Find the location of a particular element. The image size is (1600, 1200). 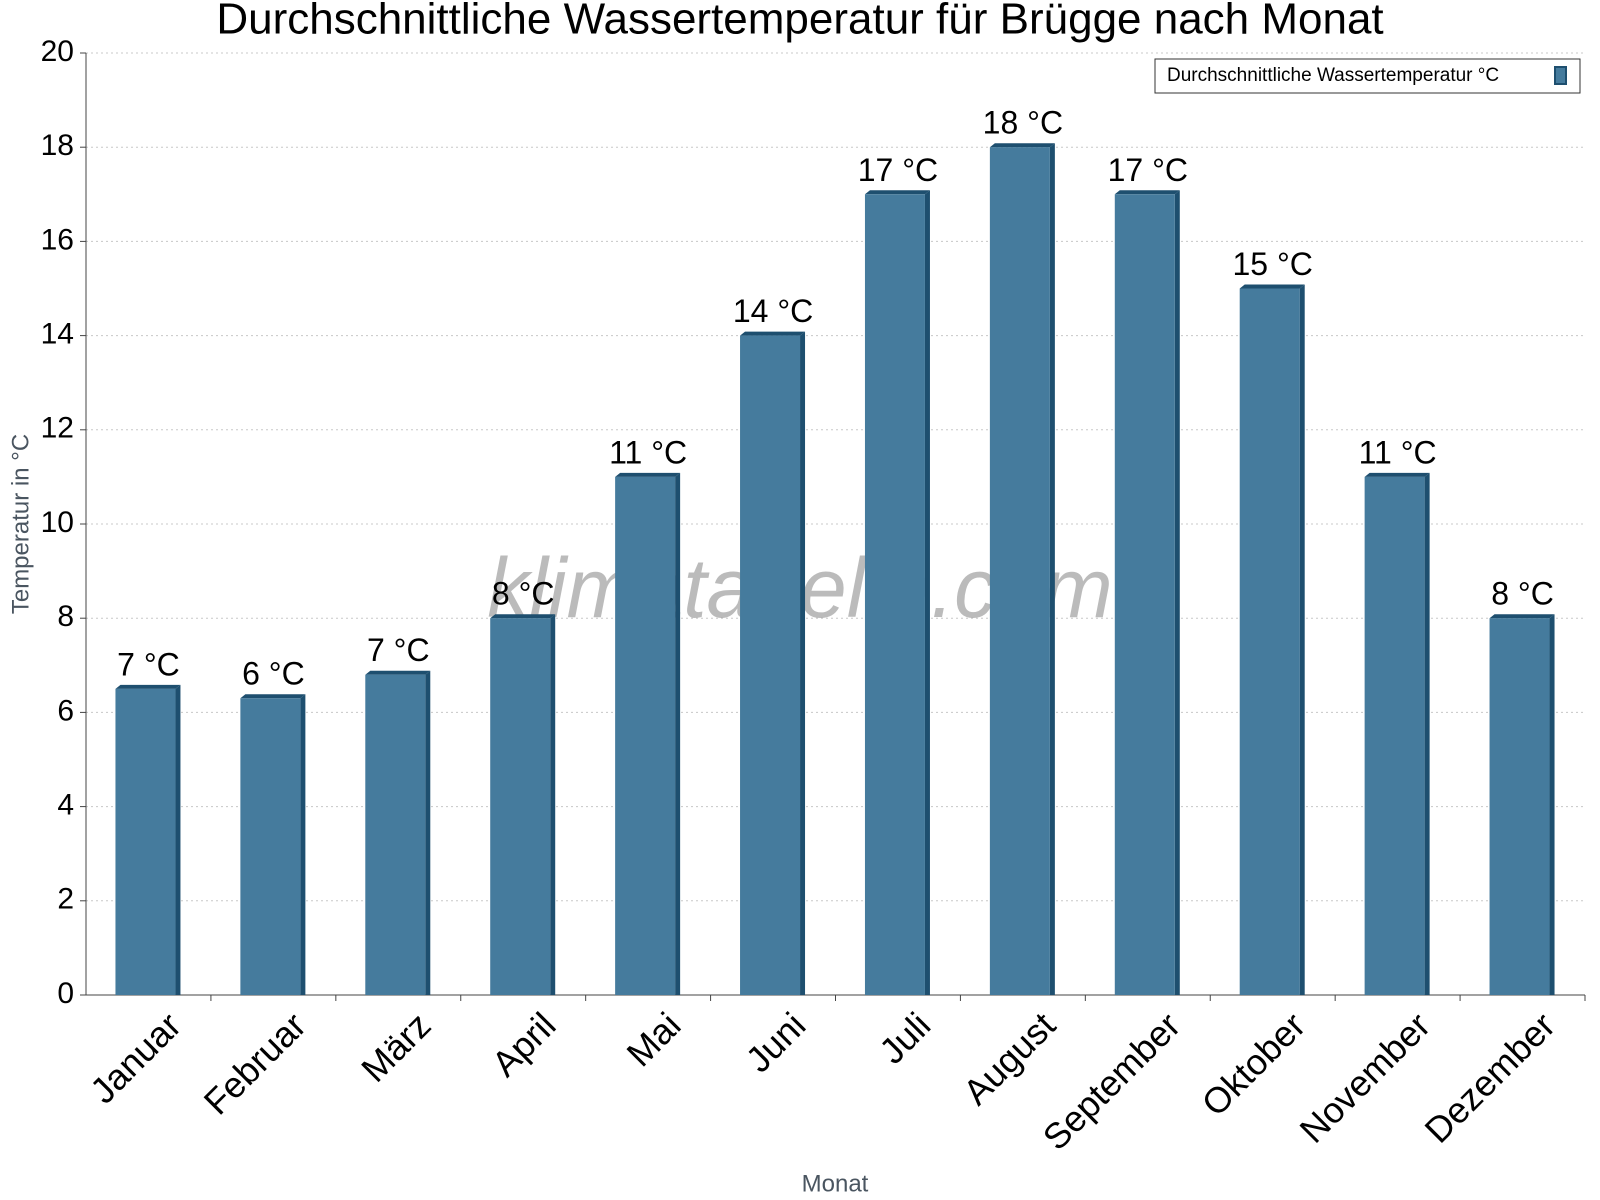

x-tick-label: Februar is located at coordinates (255, 1063).